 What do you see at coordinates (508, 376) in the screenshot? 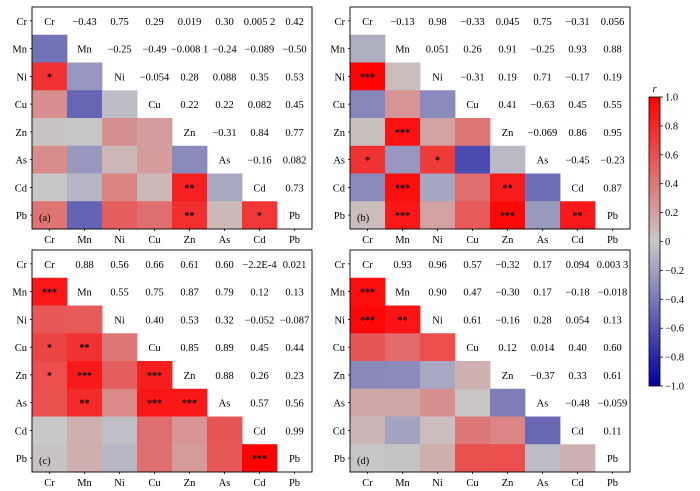
I see `diagonal-label: Zn` at bounding box center [508, 376].